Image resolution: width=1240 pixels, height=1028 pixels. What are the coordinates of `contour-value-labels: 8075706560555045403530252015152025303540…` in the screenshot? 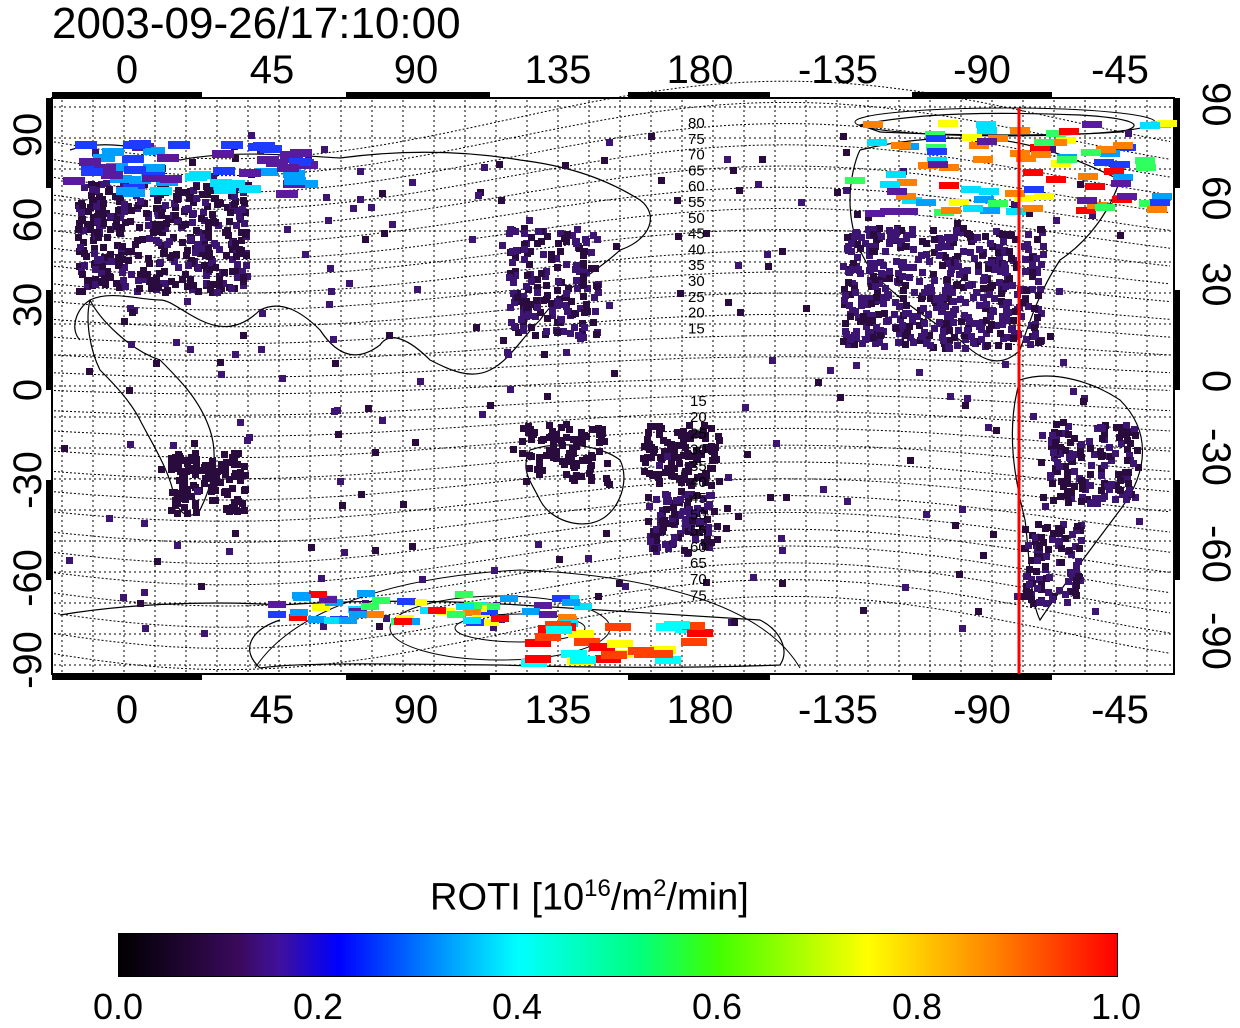 It's located at (697, 359).